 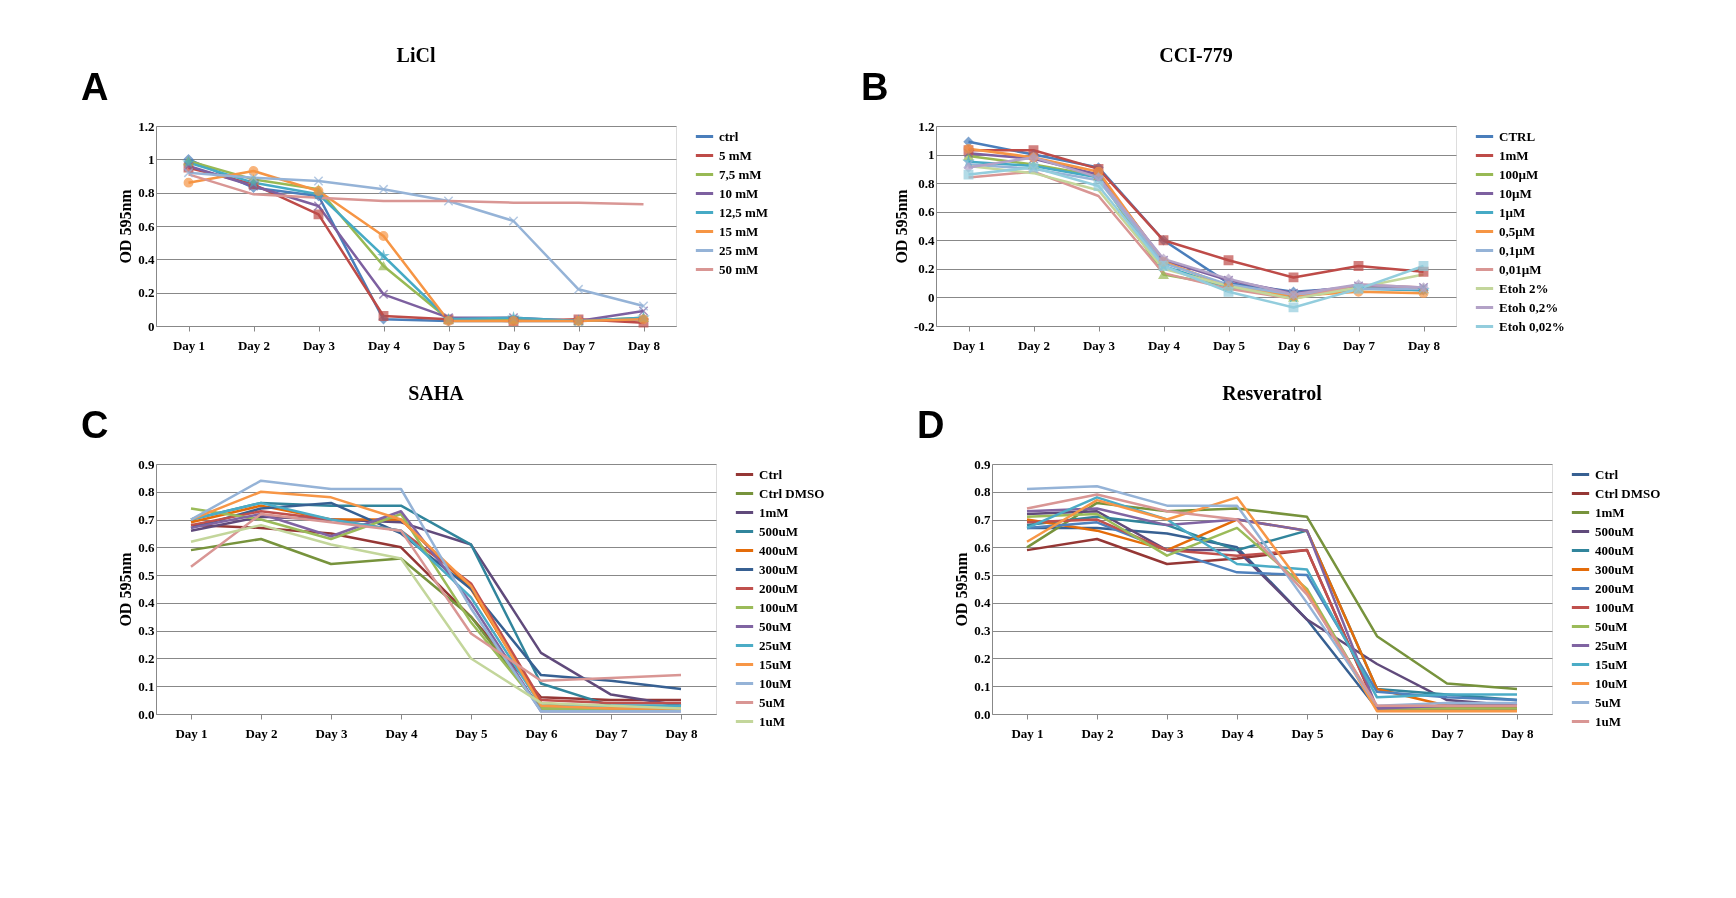 What do you see at coordinates (1524, 288) in the screenshot?
I see `legend-label: Etoh 2%` at bounding box center [1524, 288].